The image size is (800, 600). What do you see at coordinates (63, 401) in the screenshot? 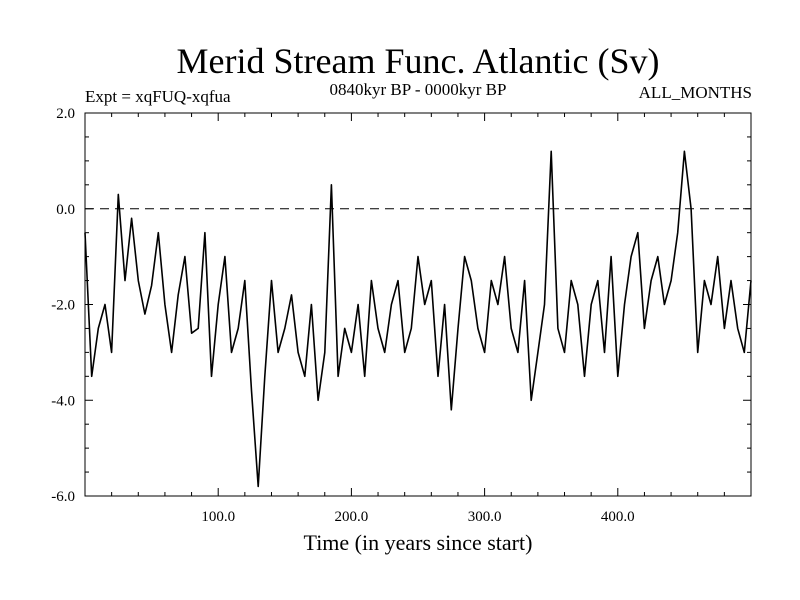
I see `y-tick-label: -4.0` at bounding box center [63, 401].